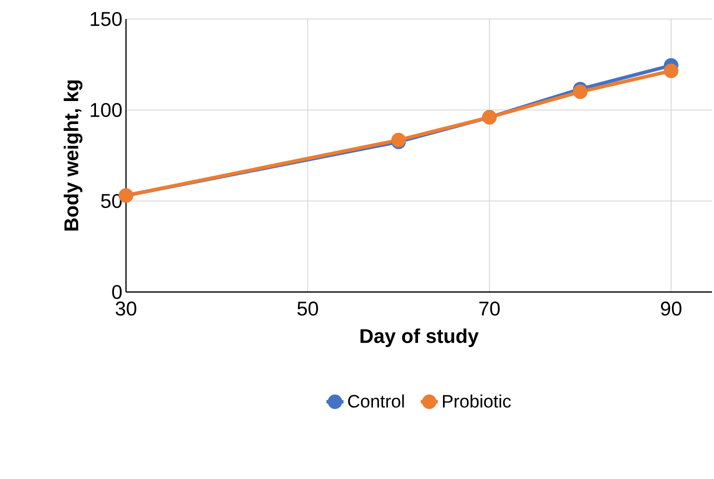 This screenshot has width=714, height=479. I want to click on y-axis-title: Body weight, kg, so click(73, 155).